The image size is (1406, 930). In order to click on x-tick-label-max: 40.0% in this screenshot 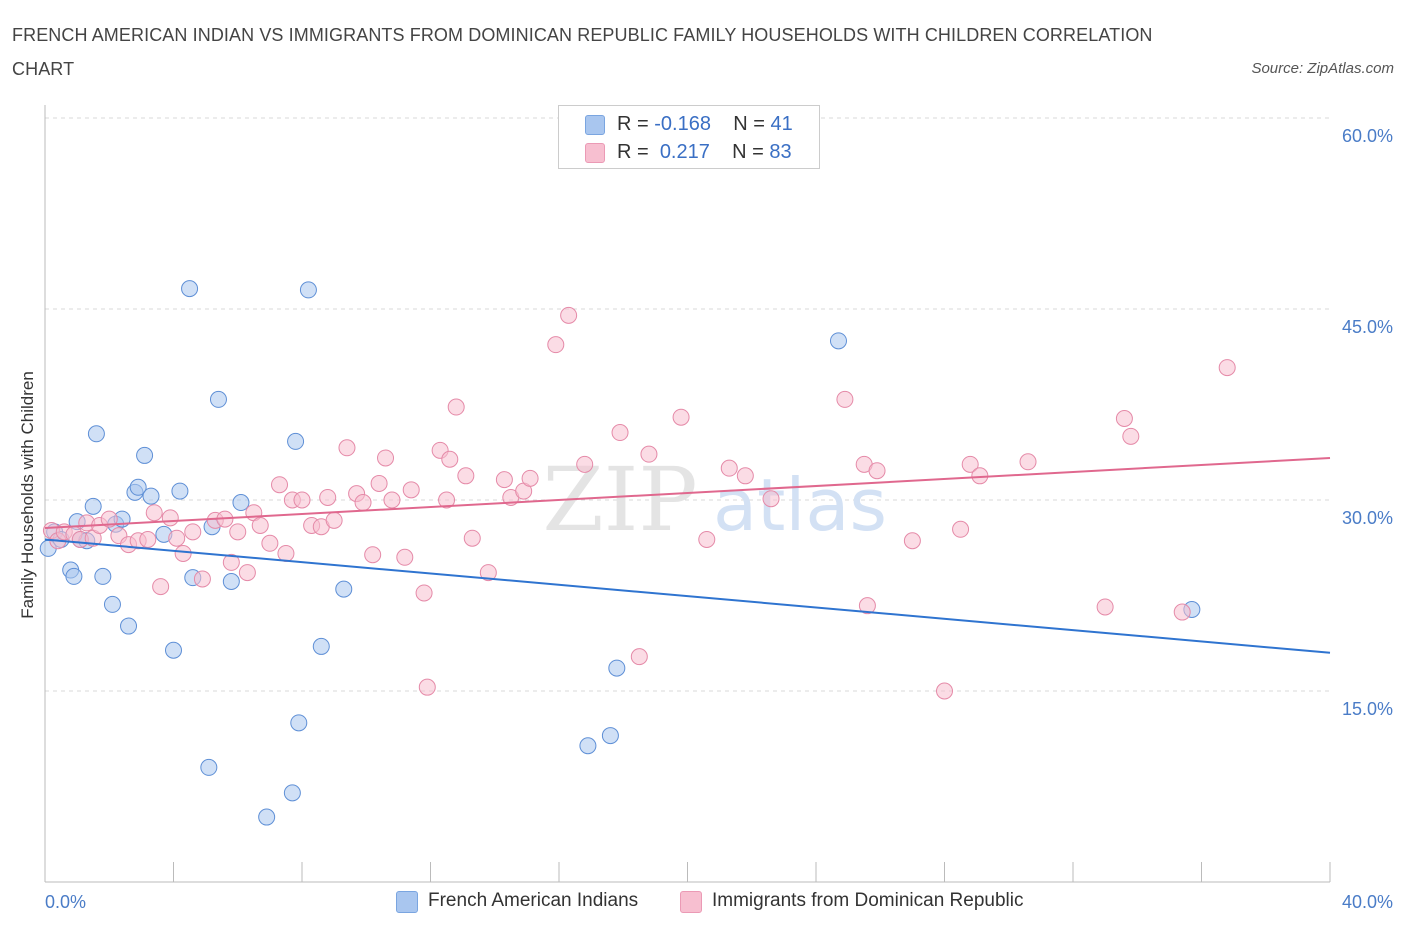, I will do `click(1367, 902)`.